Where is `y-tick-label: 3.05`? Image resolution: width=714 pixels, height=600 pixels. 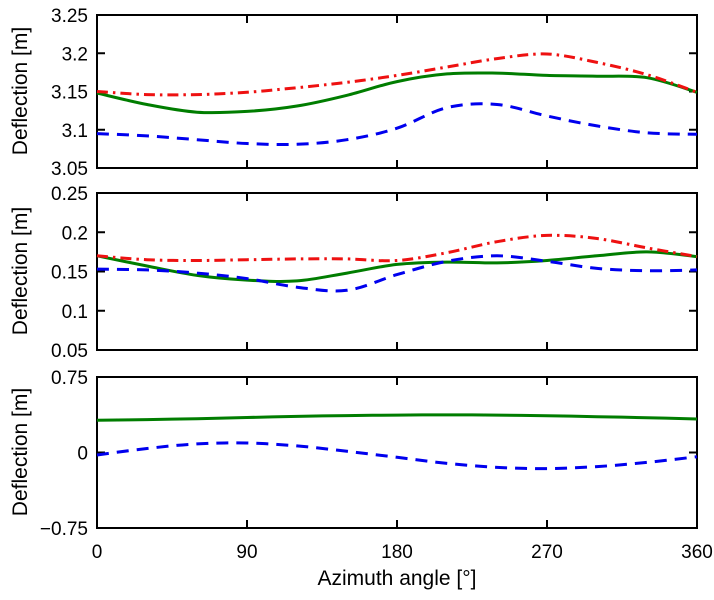 y-tick-label: 3.05 is located at coordinates (69, 169).